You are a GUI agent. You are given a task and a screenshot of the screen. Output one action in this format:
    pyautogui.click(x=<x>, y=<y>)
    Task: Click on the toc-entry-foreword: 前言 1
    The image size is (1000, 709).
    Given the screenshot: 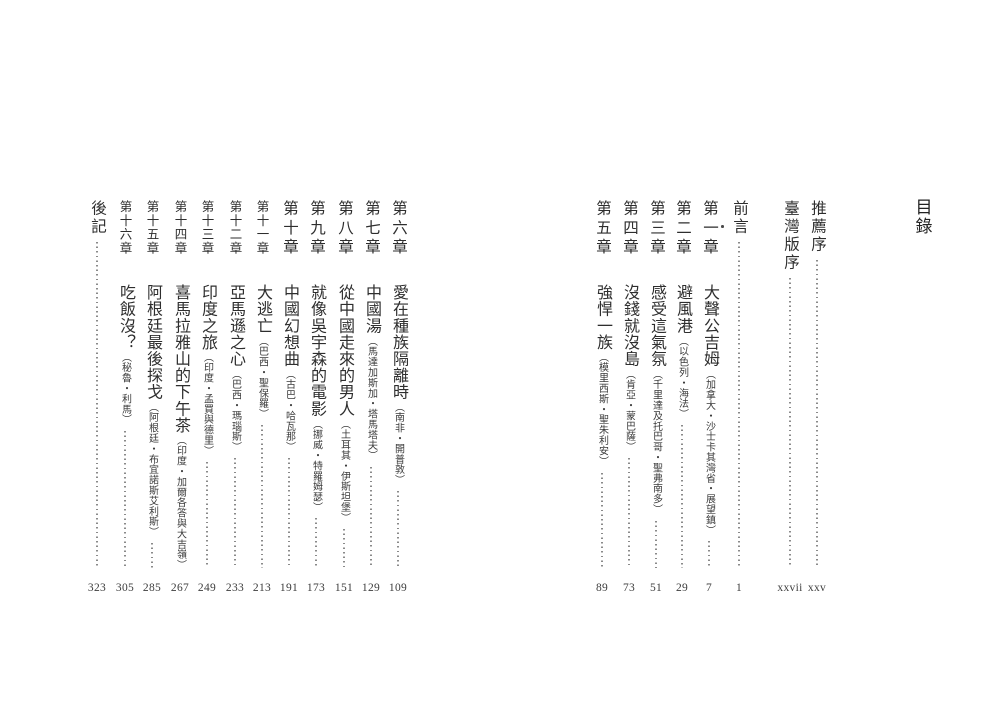 What is the action you would take?
    pyautogui.click(x=739, y=406)
    